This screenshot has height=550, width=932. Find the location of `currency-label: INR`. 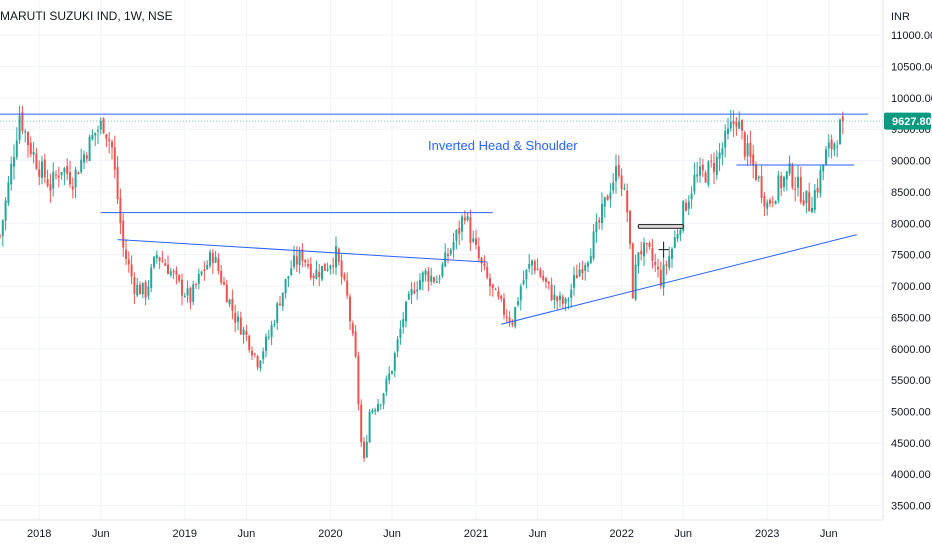

currency-label: INR is located at coordinates (900, 17).